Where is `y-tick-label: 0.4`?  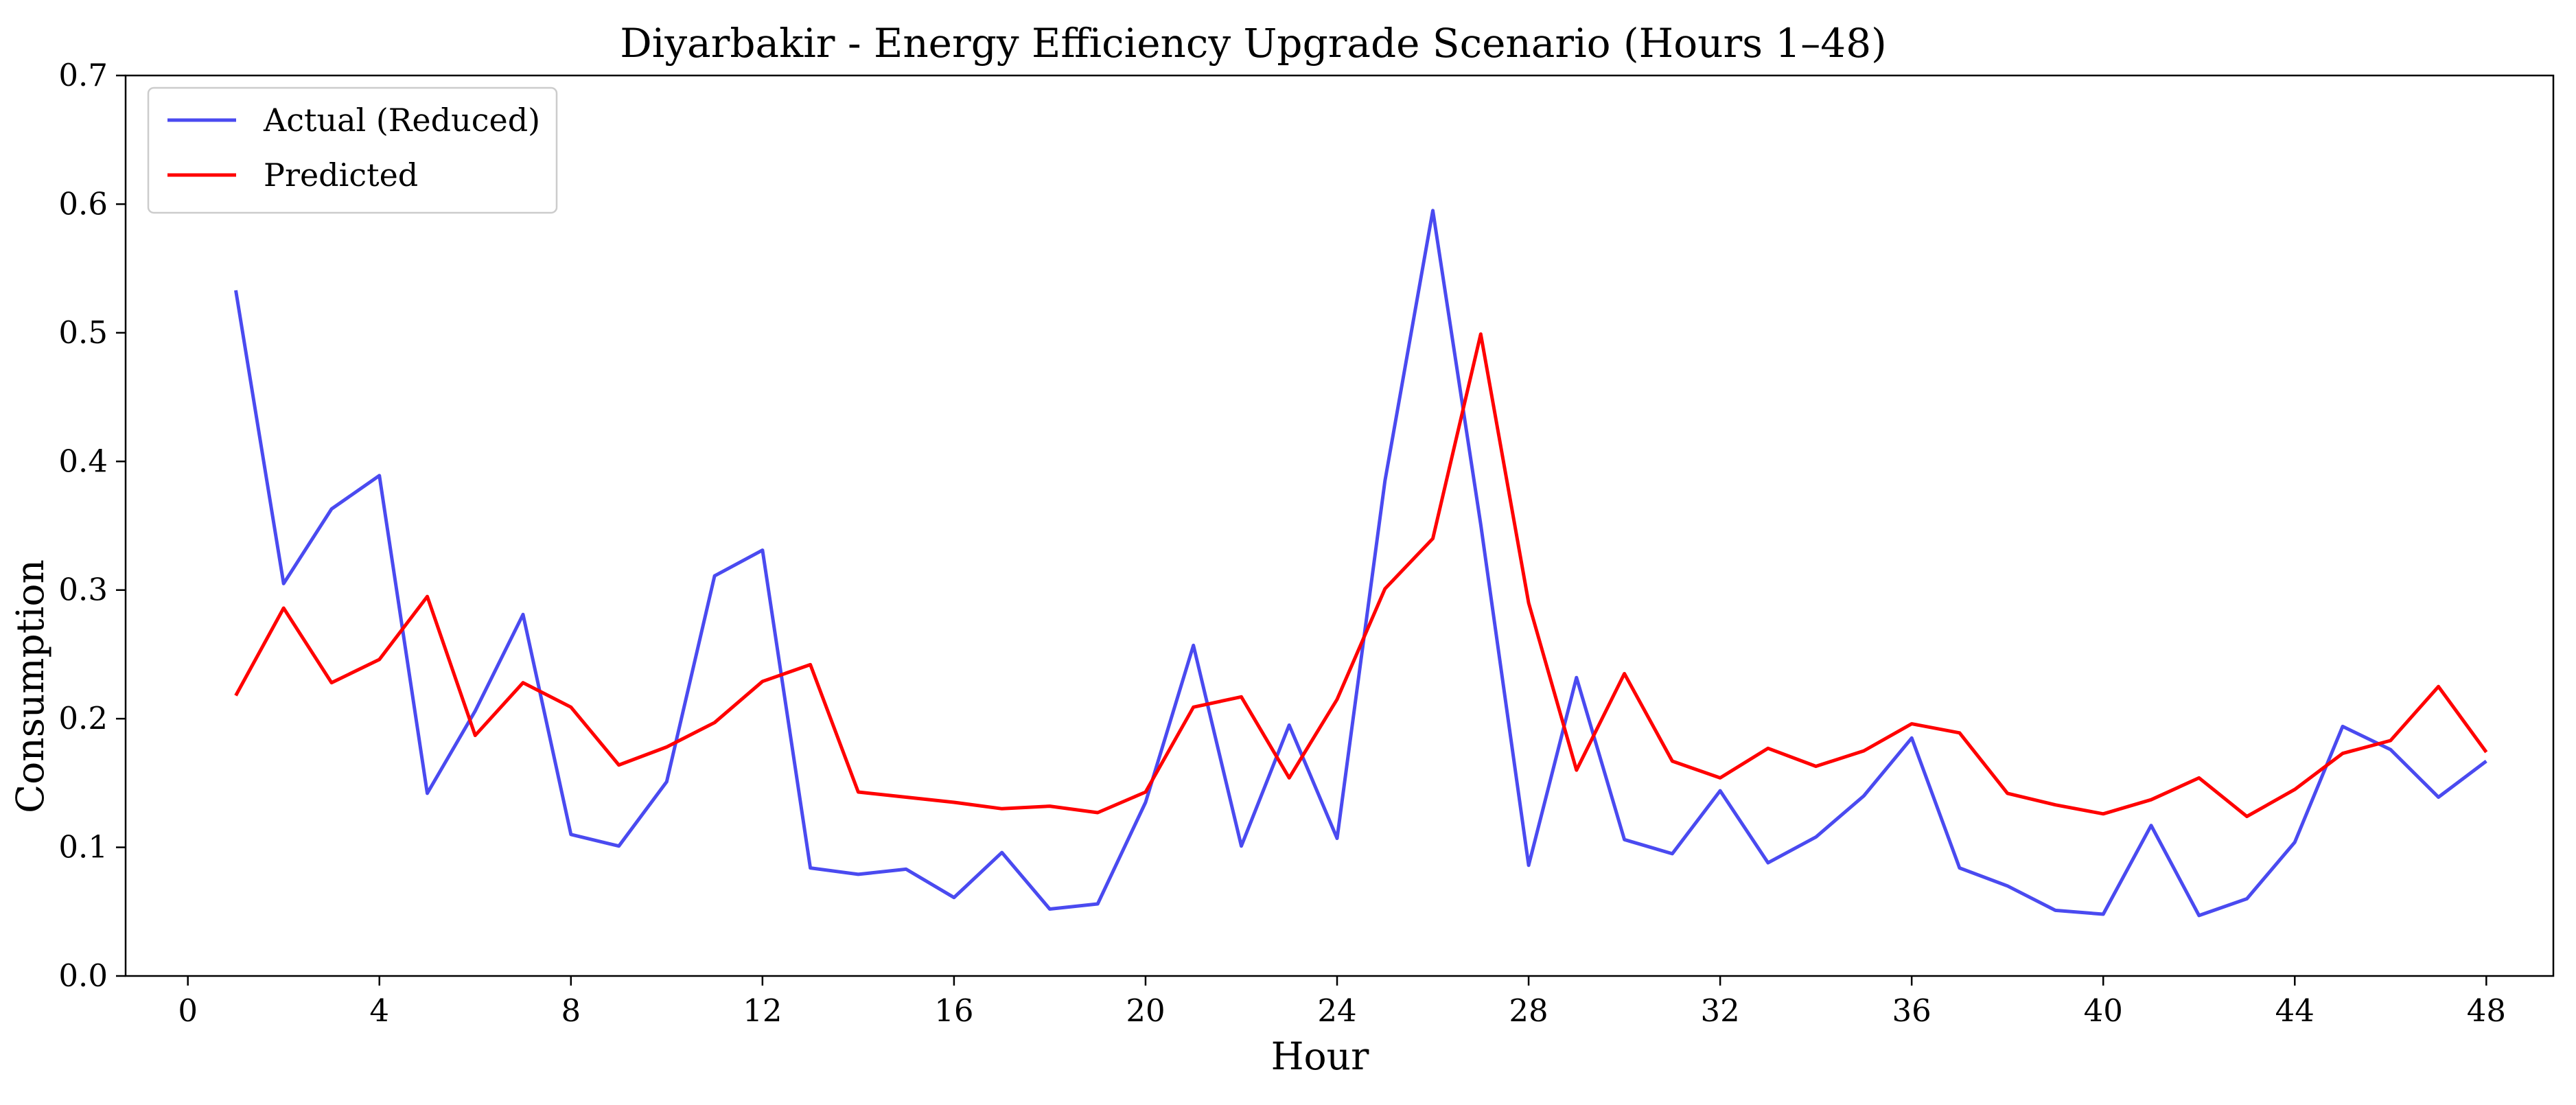 y-tick-label: 0.4 is located at coordinates (83, 461).